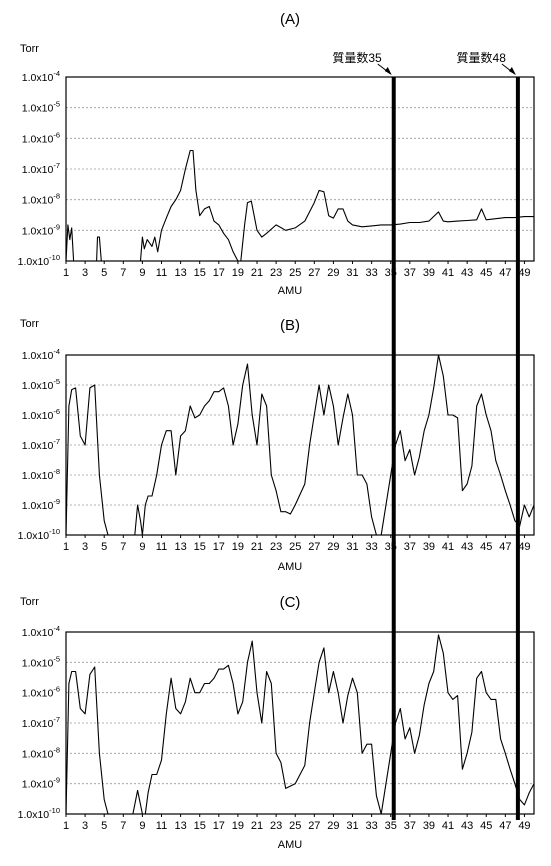  I want to click on panel-title: (A), so click(290, 19).